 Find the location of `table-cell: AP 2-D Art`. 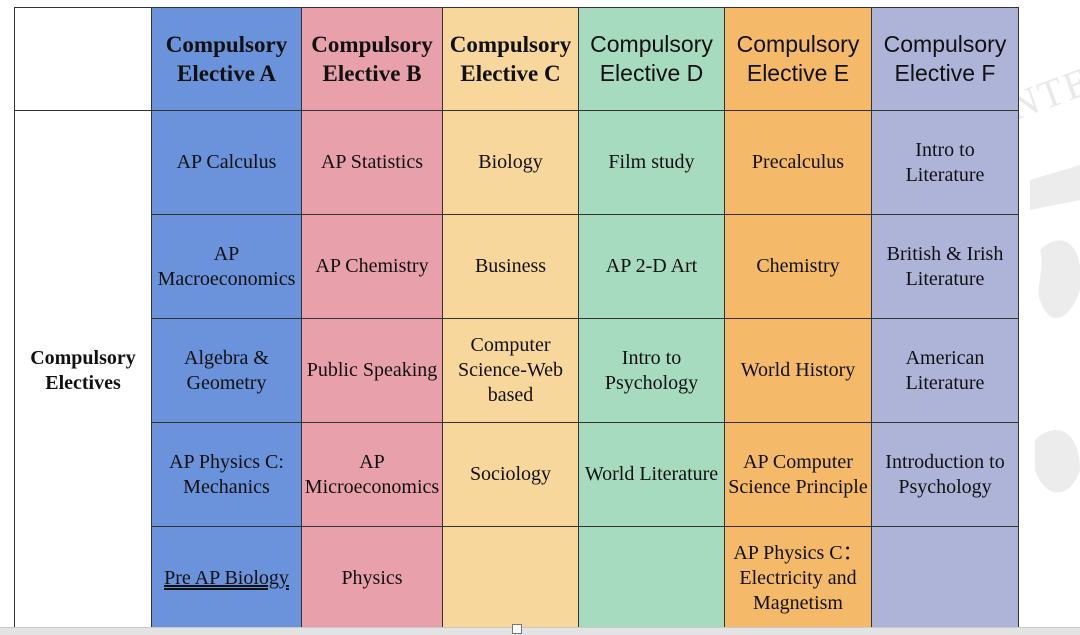

table-cell: AP 2-D Art is located at coordinates (651, 266).